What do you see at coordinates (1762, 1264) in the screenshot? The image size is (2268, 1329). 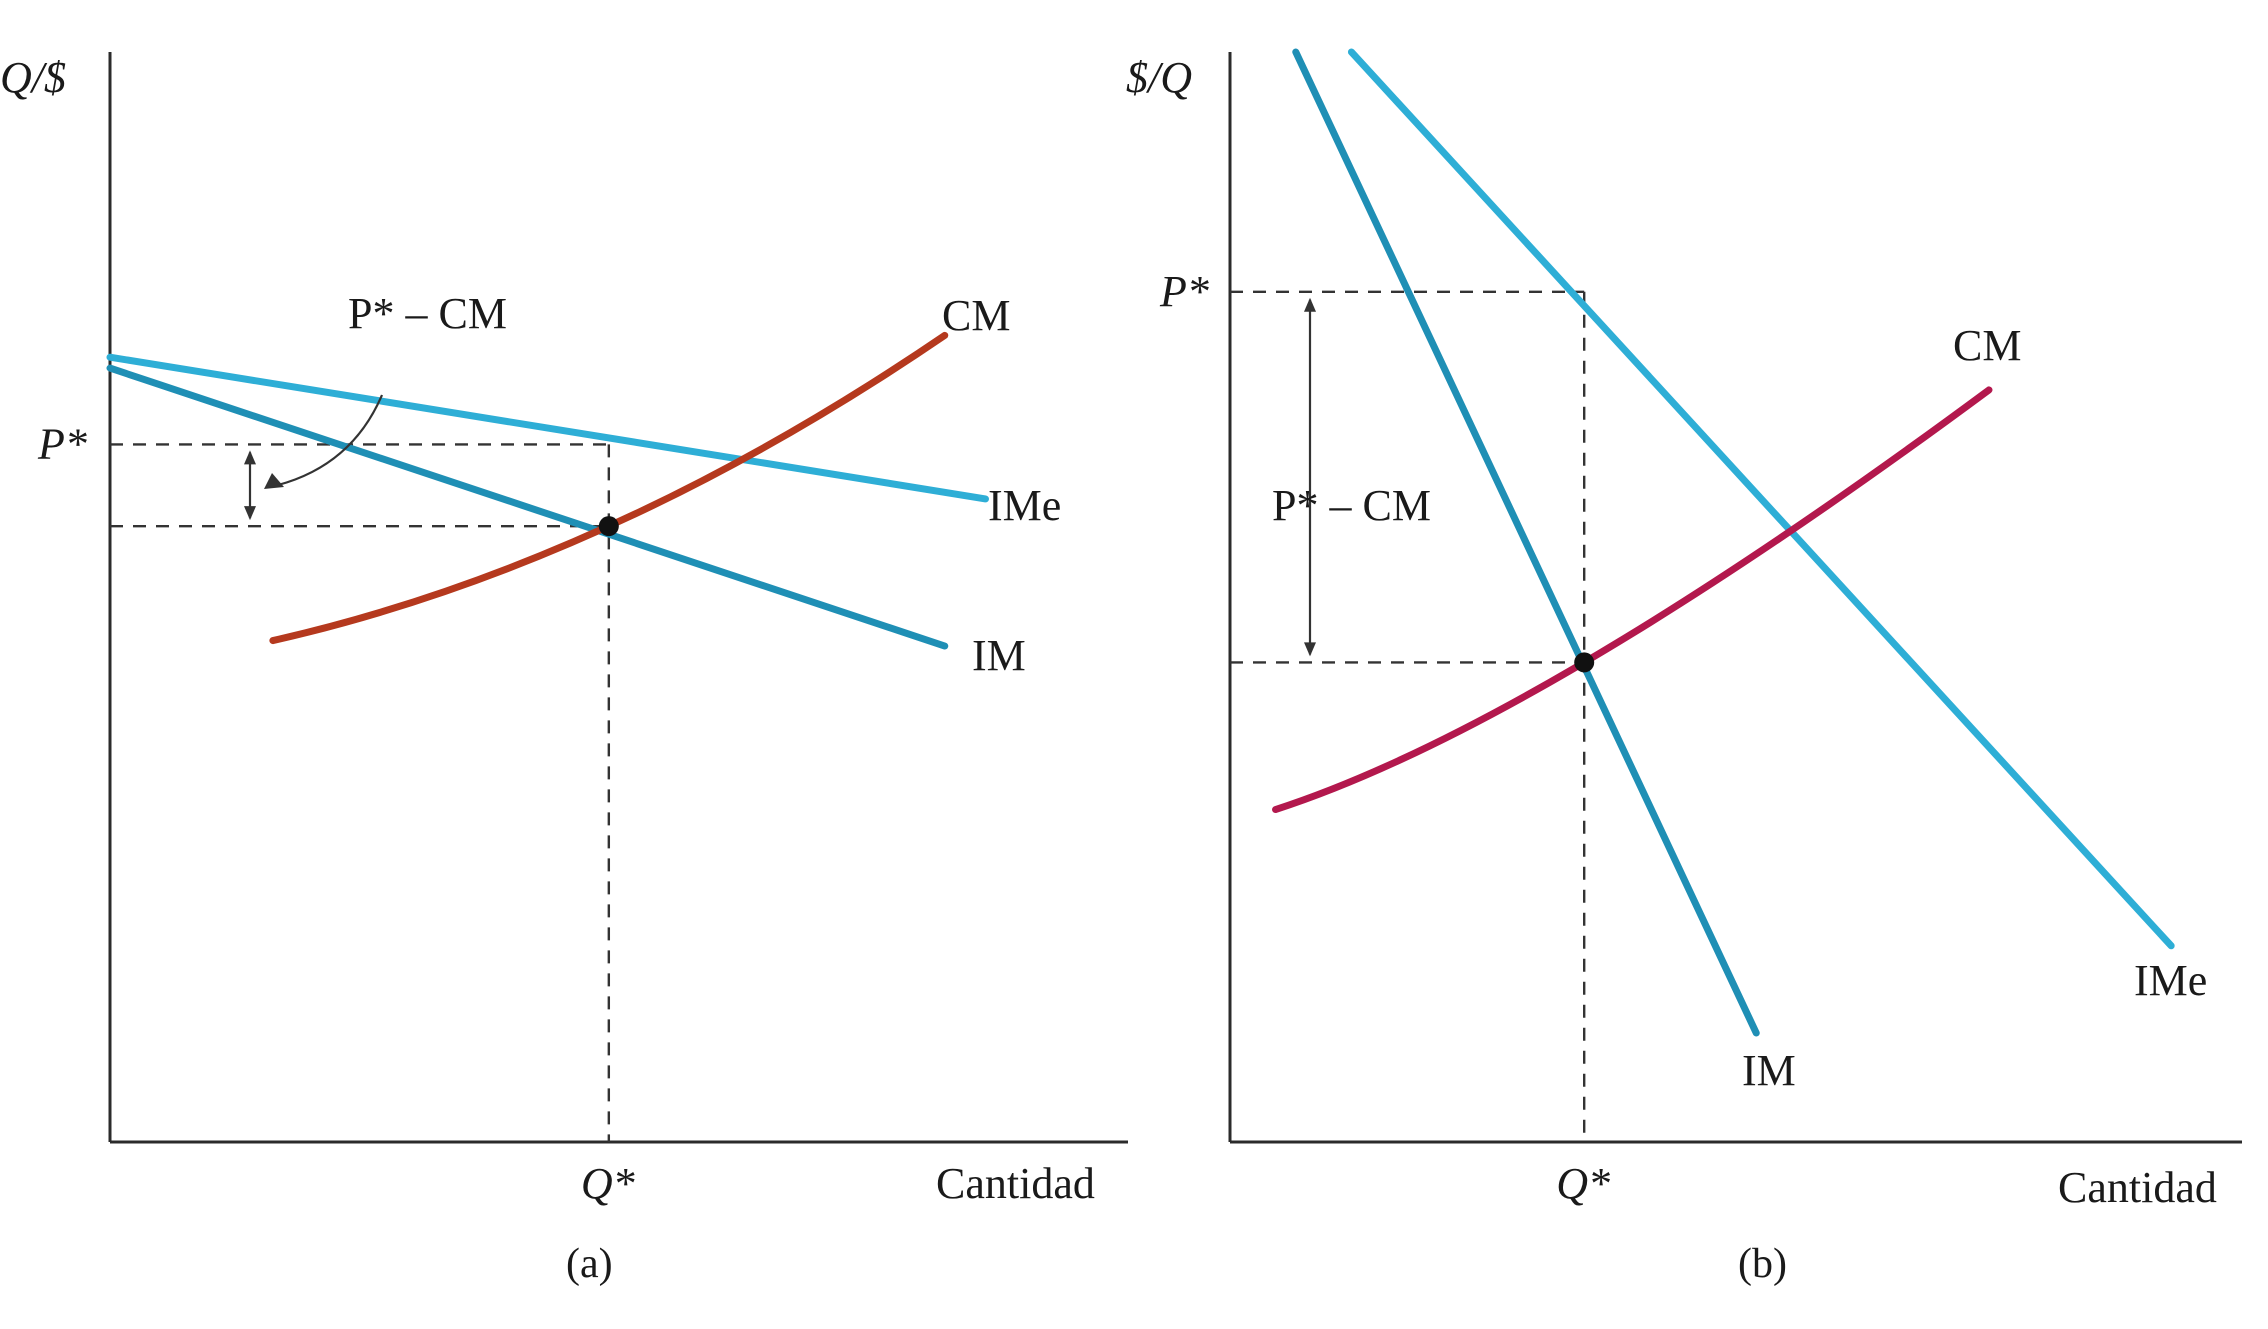 I see `panel-b-caption: (b)` at bounding box center [1762, 1264].